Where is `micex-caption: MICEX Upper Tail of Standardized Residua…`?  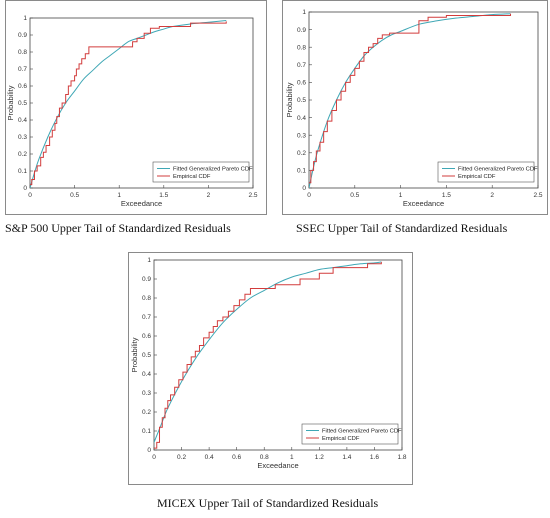 micex-caption: MICEX Upper Tail of Standardized Residua… is located at coordinates (268, 503).